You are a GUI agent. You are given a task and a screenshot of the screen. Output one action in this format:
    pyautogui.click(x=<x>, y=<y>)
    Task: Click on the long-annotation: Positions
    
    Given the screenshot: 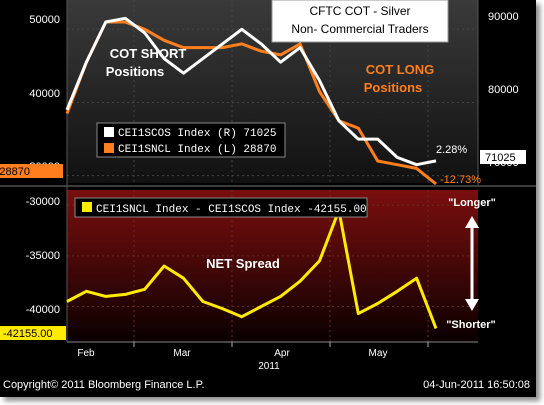 What is the action you would take?
    pyautogui.click(x=393, y=87)
    